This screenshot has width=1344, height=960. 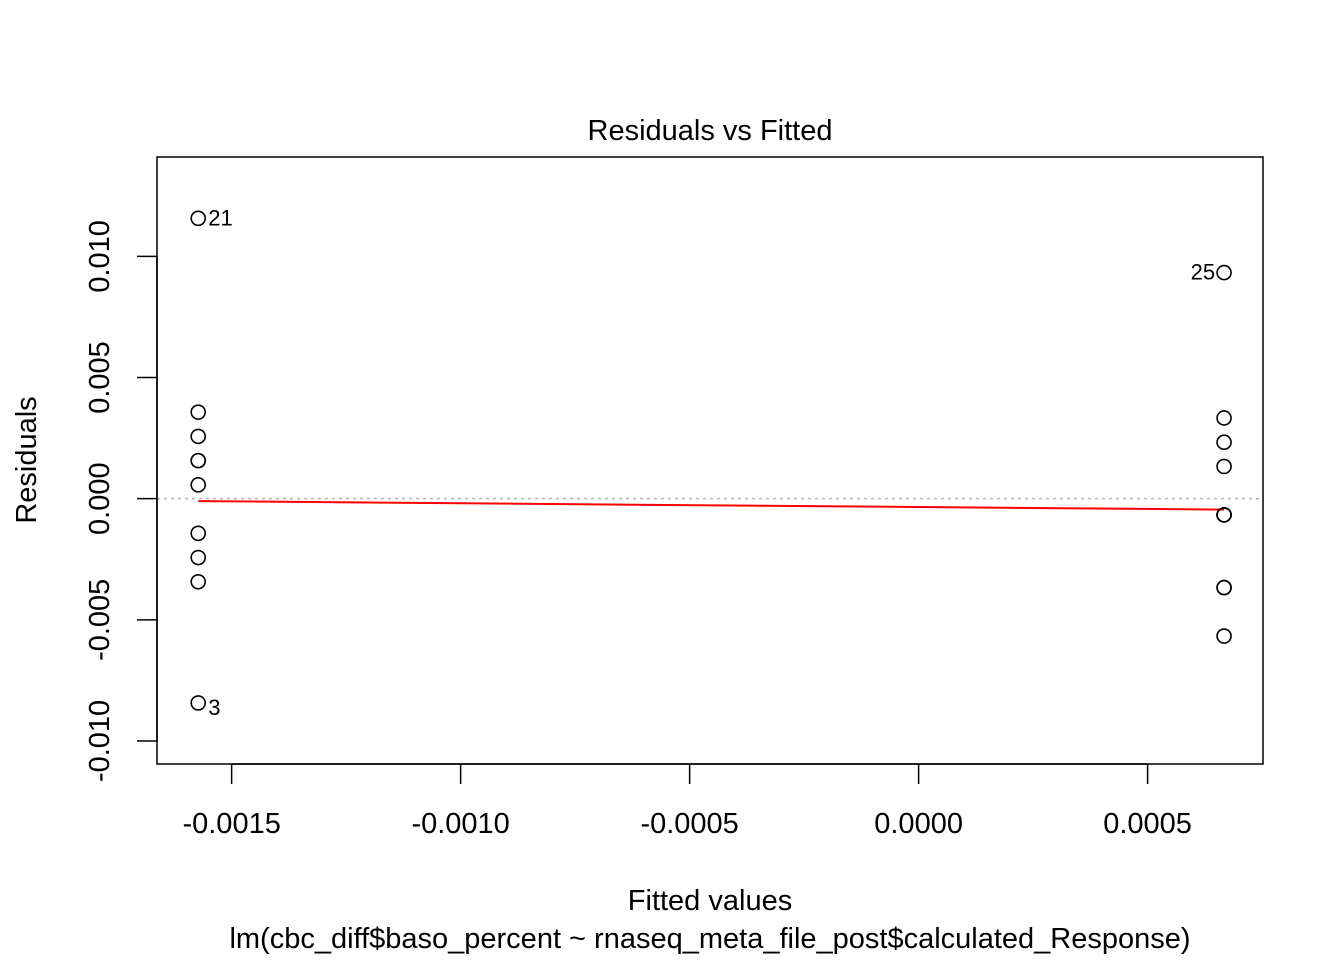 What do you see at coordinates (1147, 824) in the screenshot?
I see `x-tick-label: 0.0005` at bounding box center [1147, 824].